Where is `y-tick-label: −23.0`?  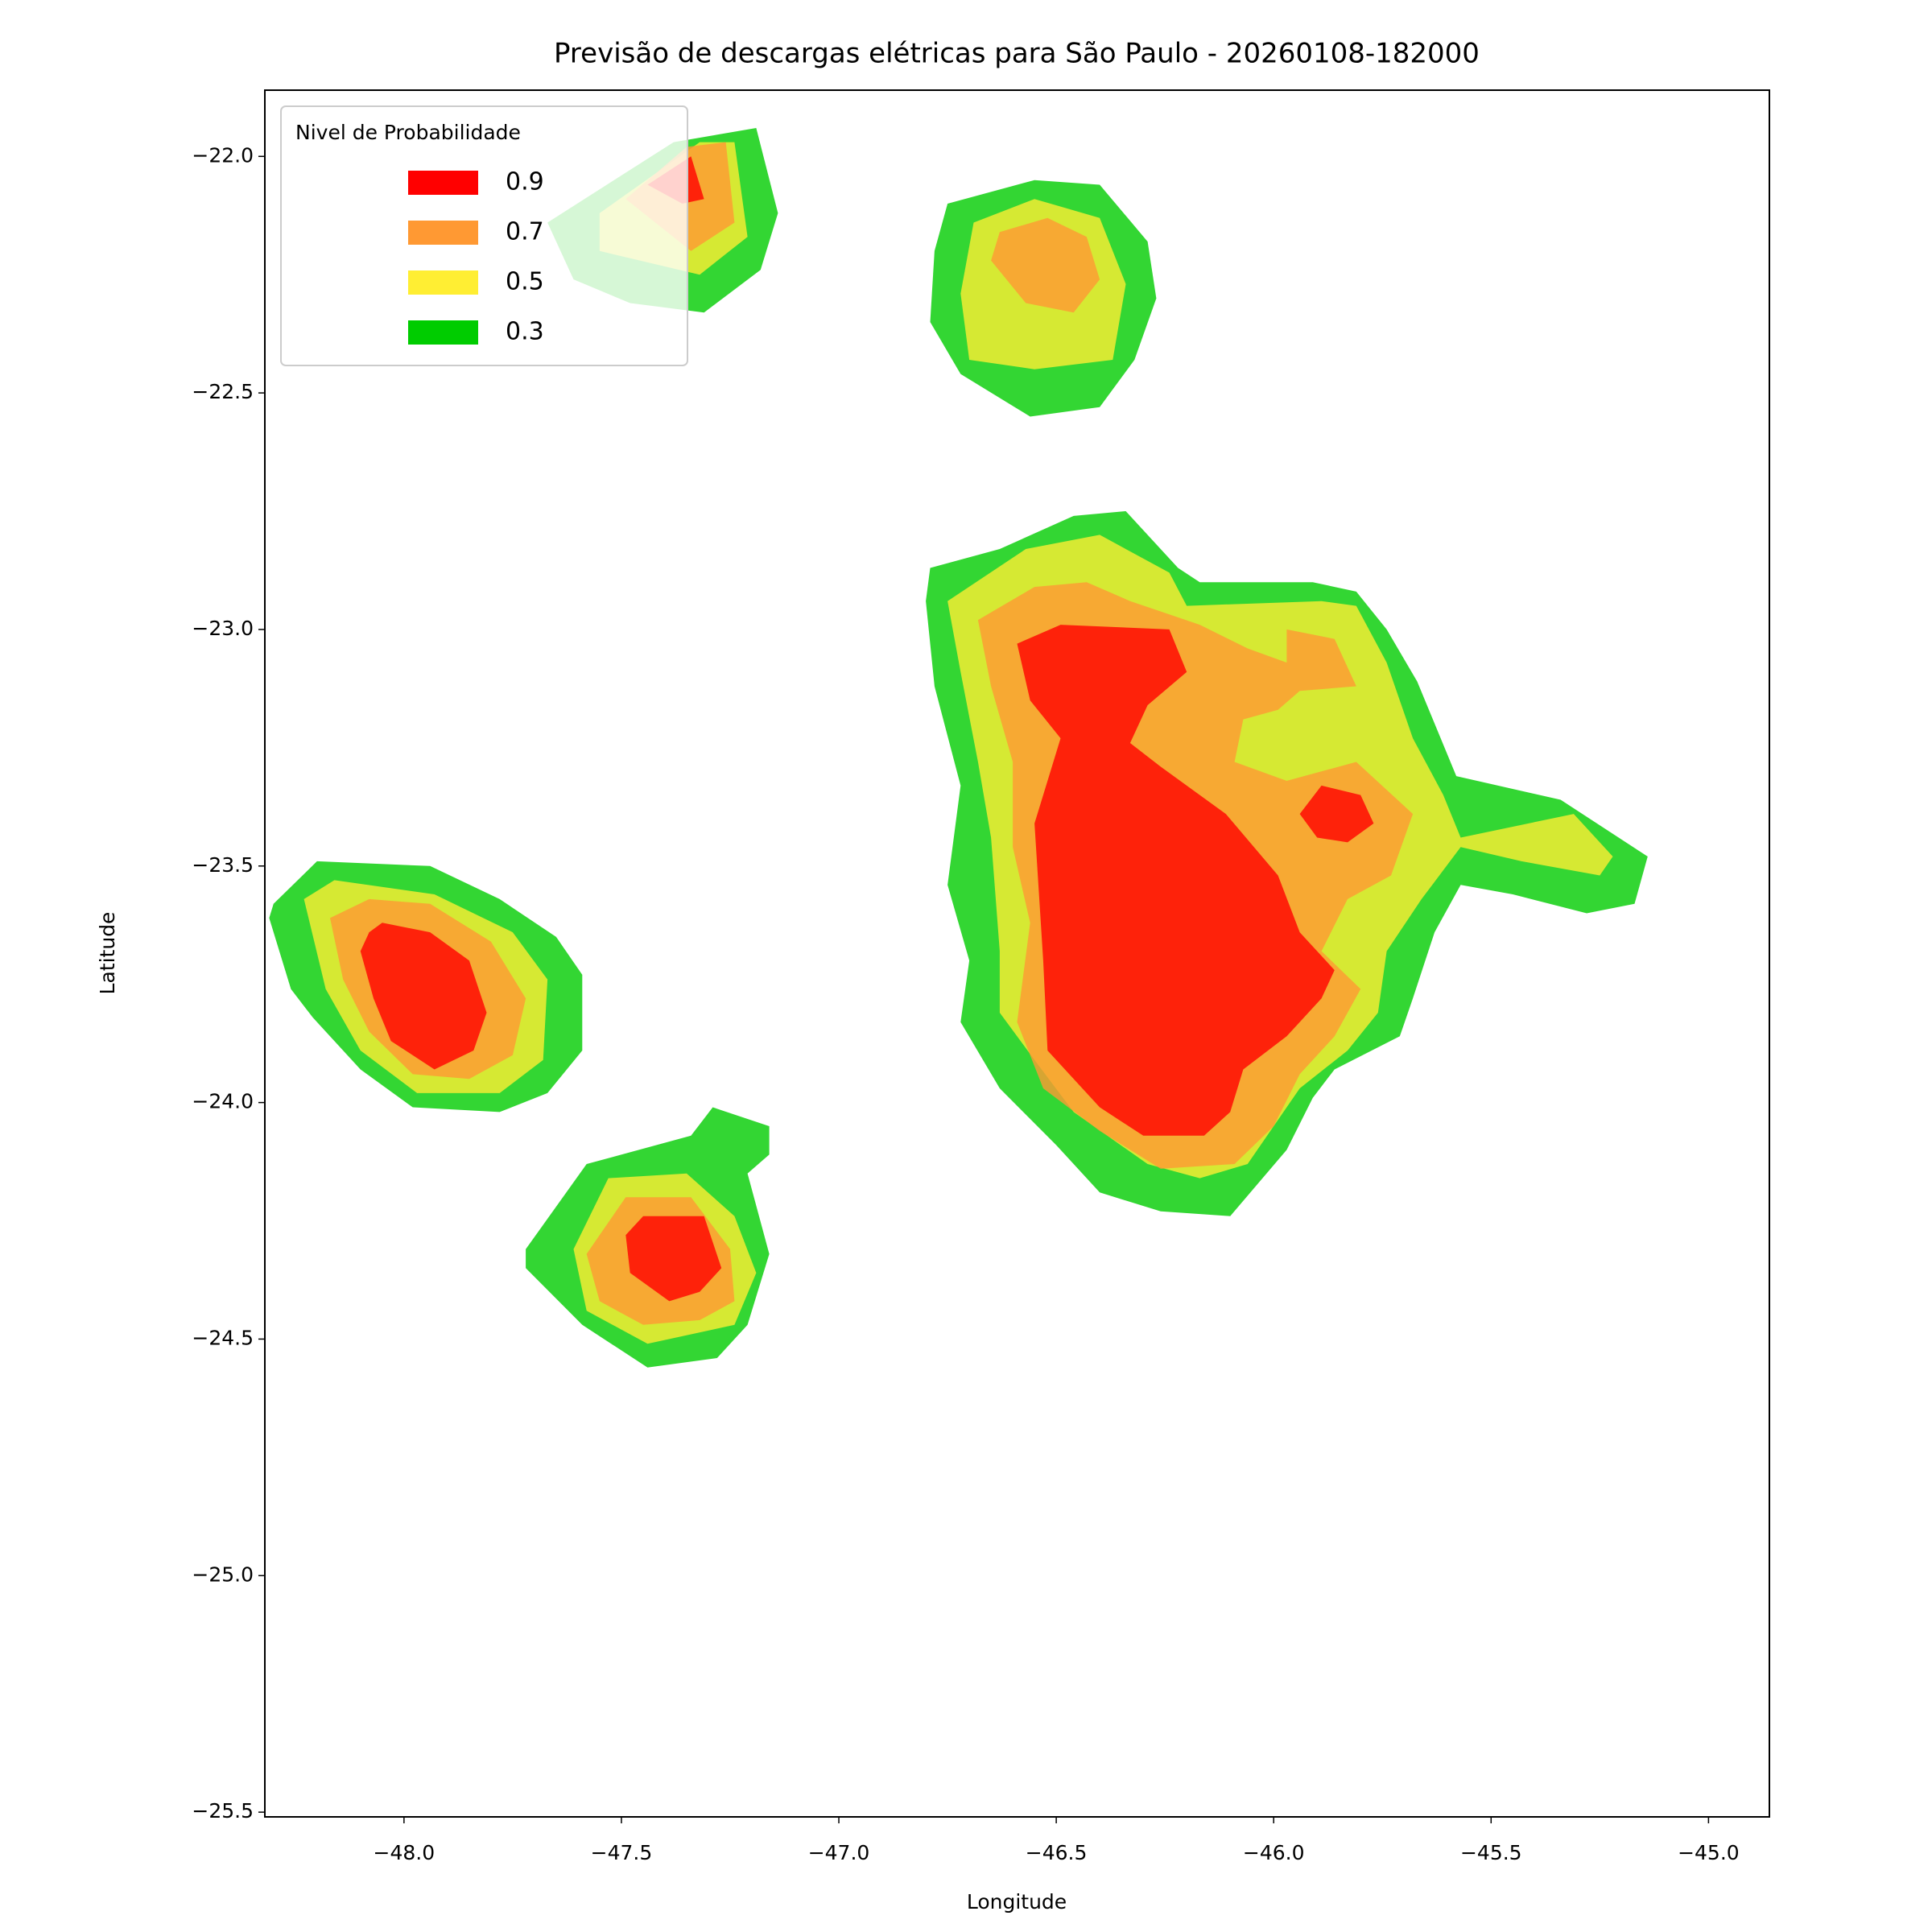 y-tick-label: −23.0 is located at coordinates (223, 628).